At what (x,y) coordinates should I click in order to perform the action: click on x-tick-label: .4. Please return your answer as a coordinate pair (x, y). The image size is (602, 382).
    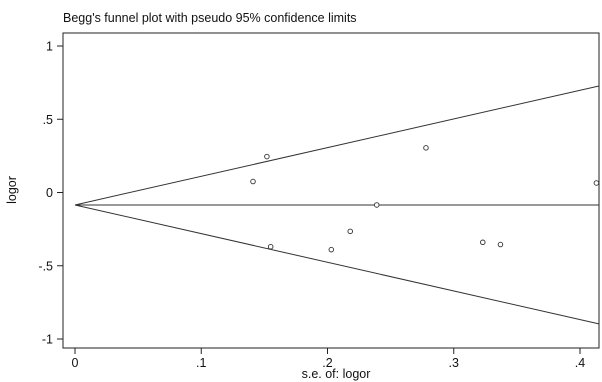
    Looking at the image, I should click on (580, 363).